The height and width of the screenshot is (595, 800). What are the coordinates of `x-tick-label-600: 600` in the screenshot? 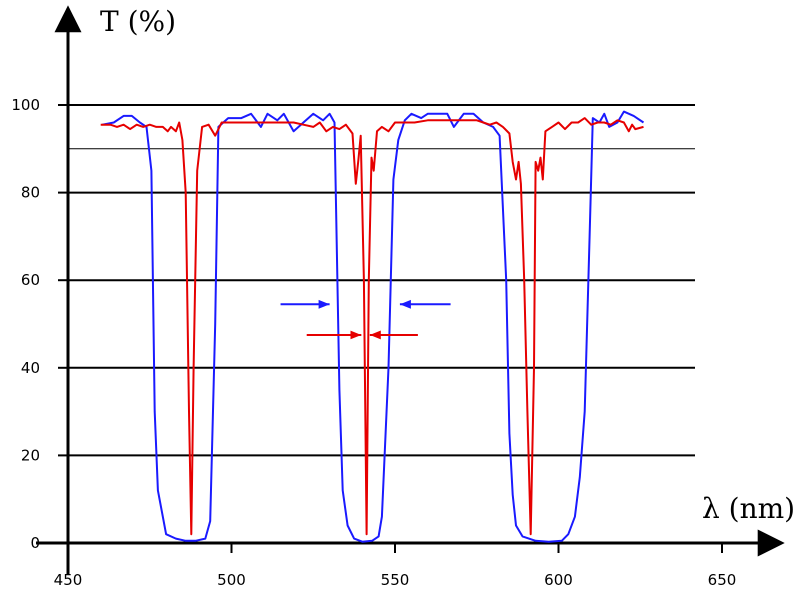 It's located at (558, 580).